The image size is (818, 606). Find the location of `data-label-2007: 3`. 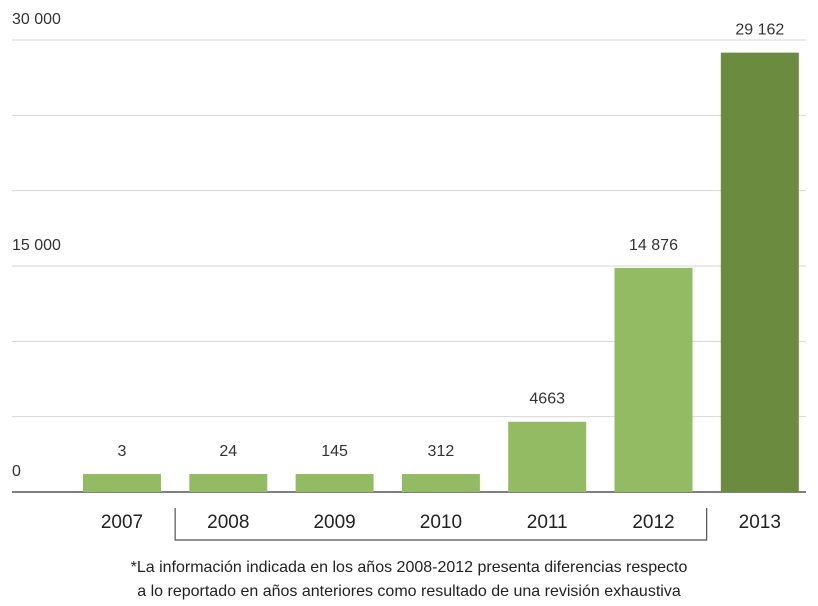

data-label-2007: 3 is located at coordinates (122, 451).